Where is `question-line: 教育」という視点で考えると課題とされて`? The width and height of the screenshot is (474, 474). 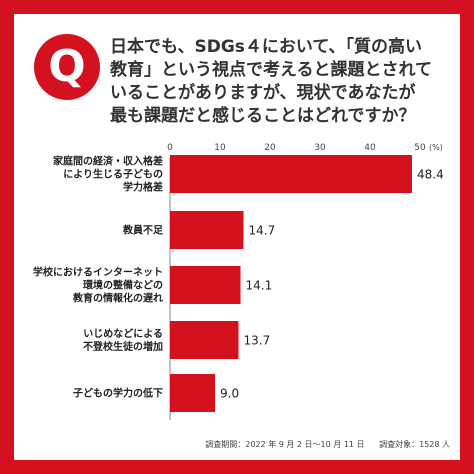
question-line: 教育」という視点で考えると課題とされて is located at coordinates (271, 70).